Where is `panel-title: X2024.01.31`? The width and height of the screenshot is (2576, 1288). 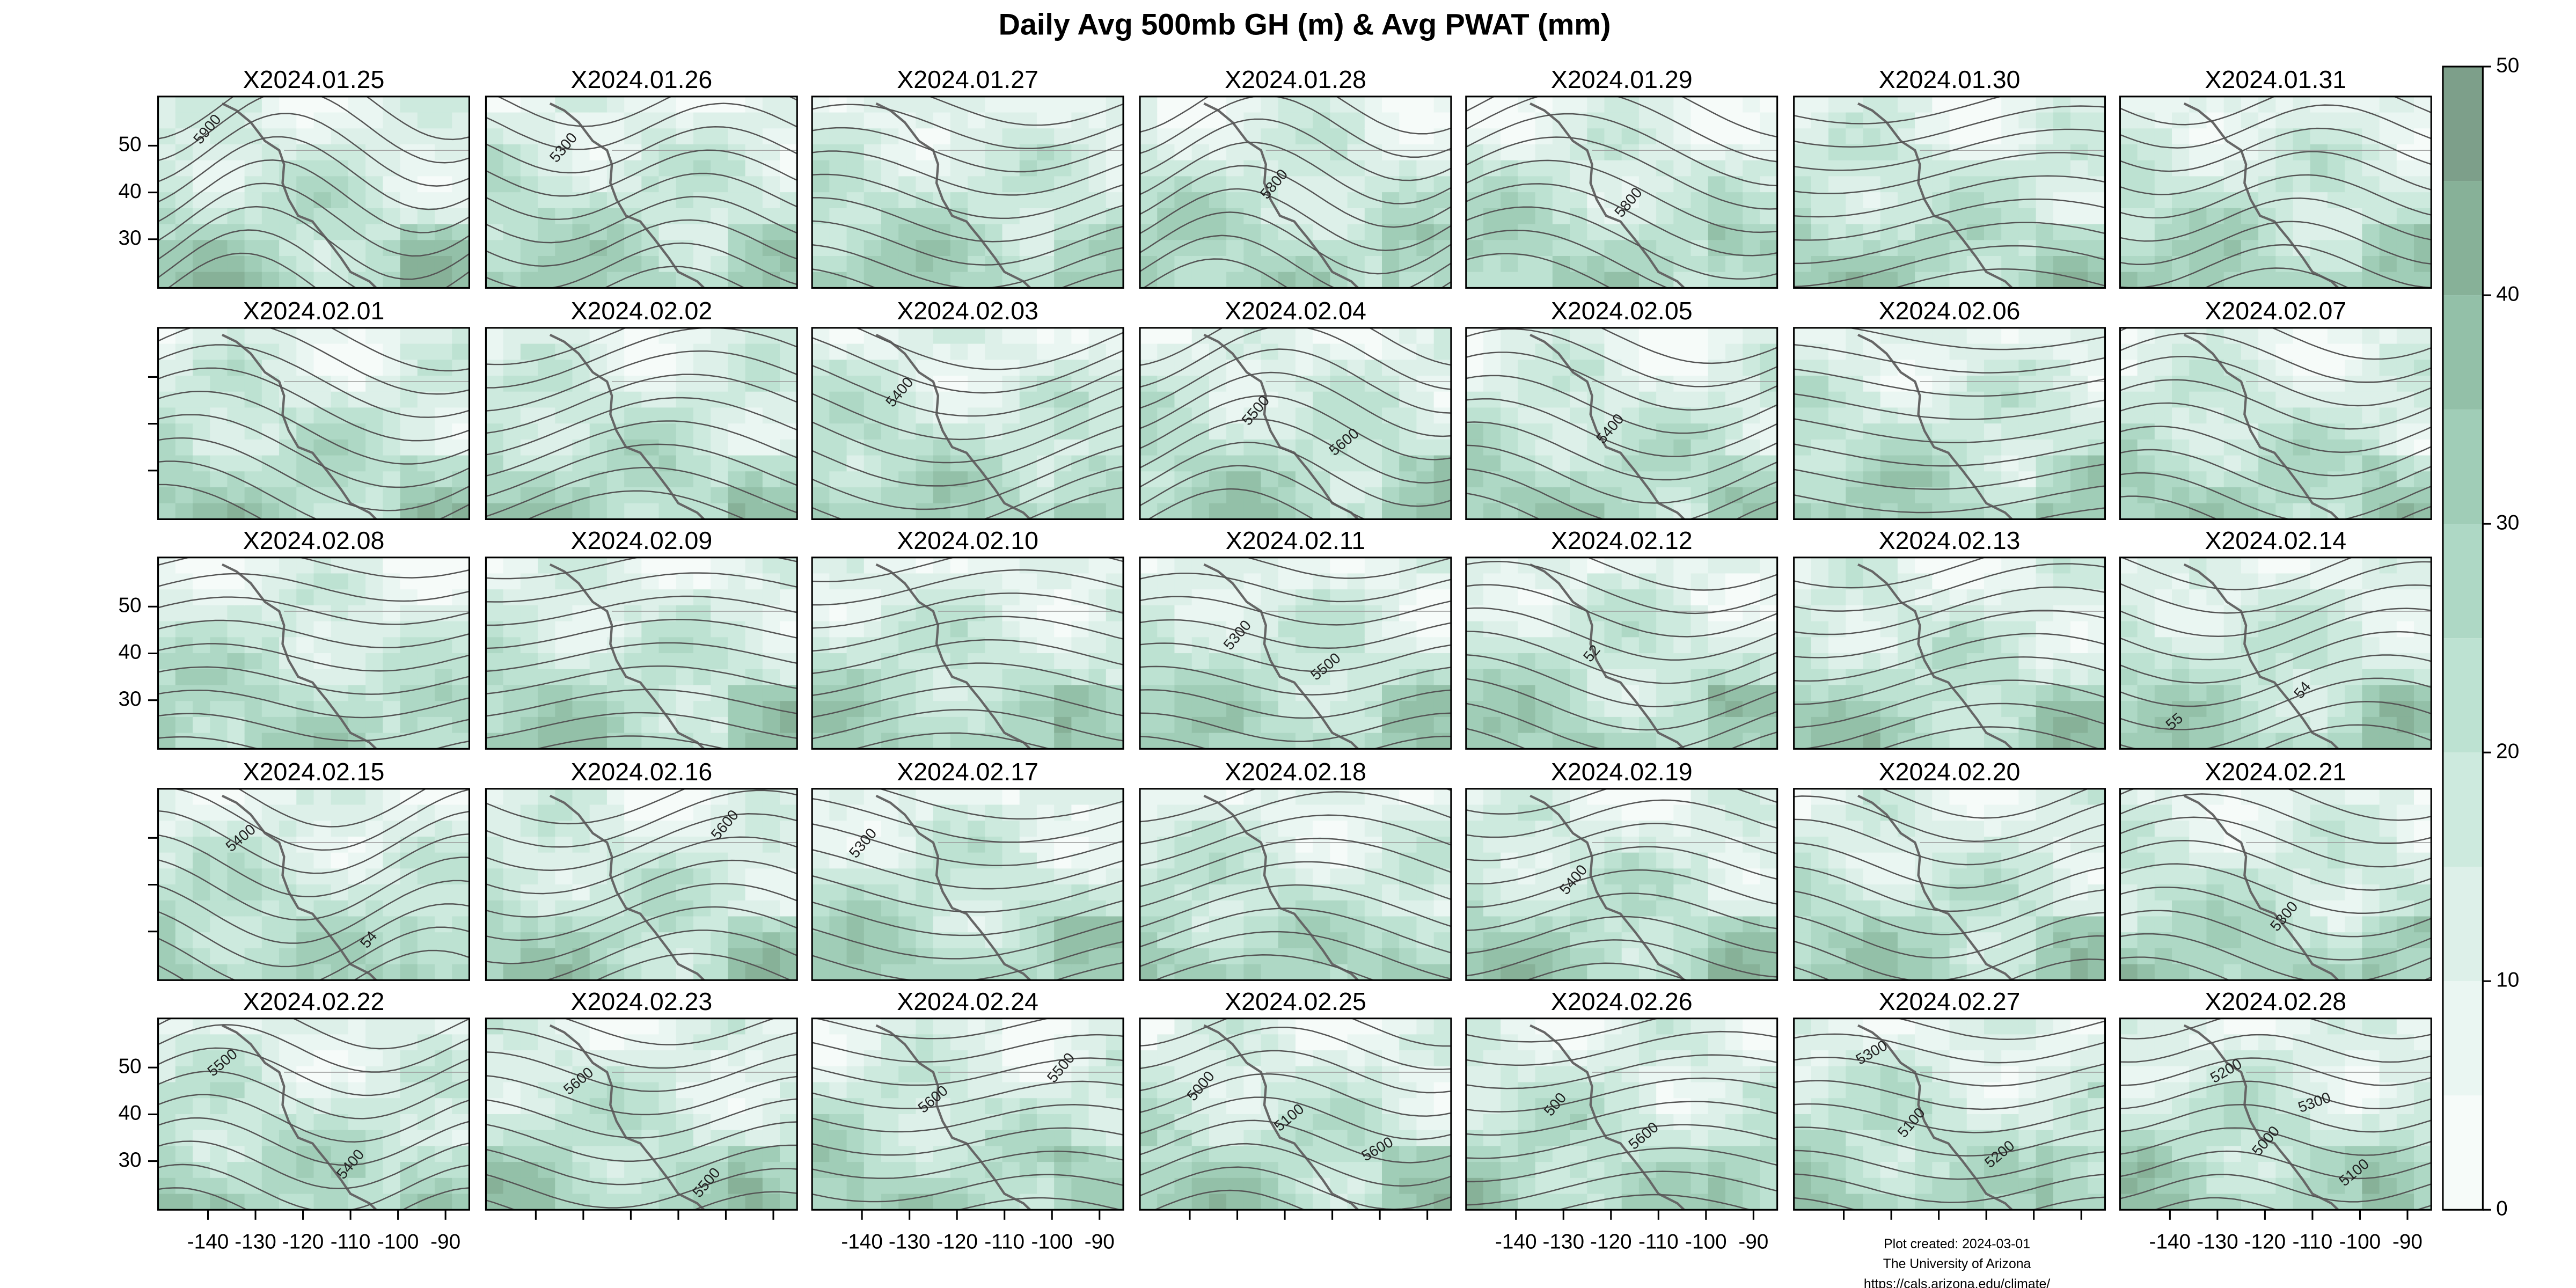 panel-title: X2024.01.31 is located at coordinates (2275, 79).